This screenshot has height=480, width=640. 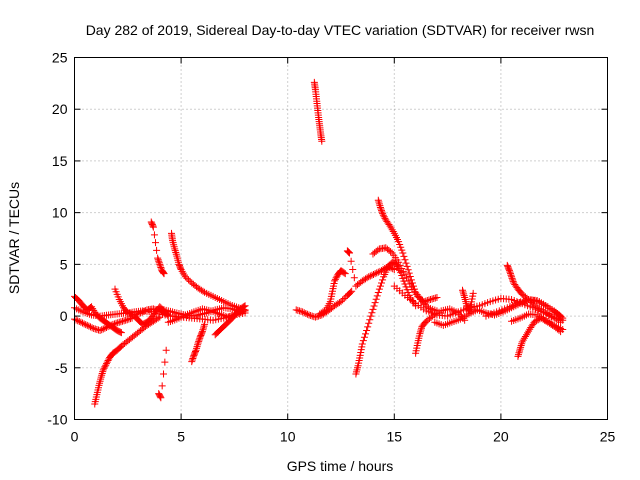 What do you see at coordinates (324, 304) in the screenshot?
I see `series-arc16` at bounding box center [324, 304].